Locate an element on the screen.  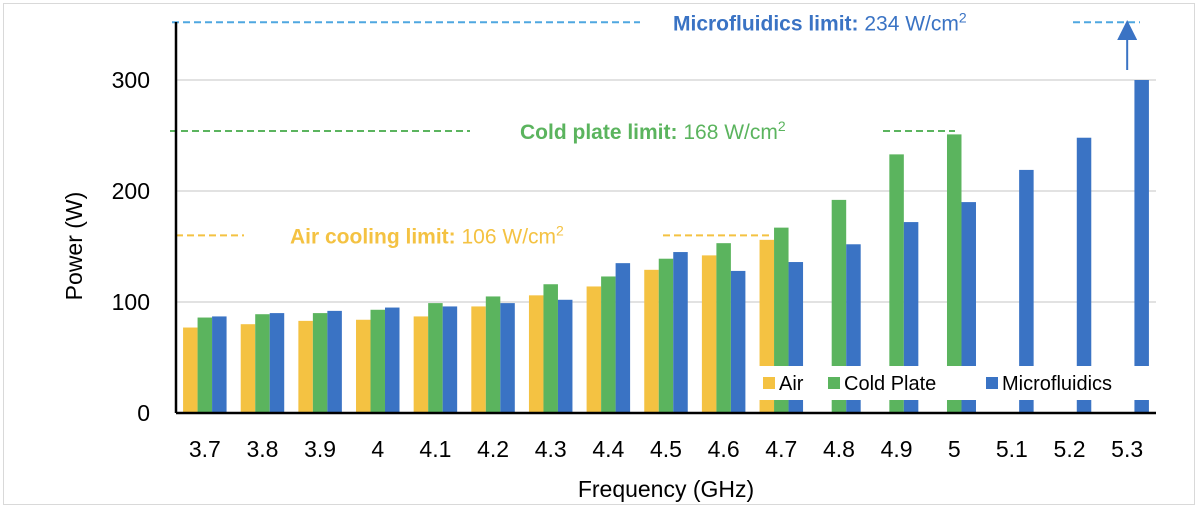
limit-label-0: Air cooling limit: 106 W/cm2 is located at coordinates (427, 235).